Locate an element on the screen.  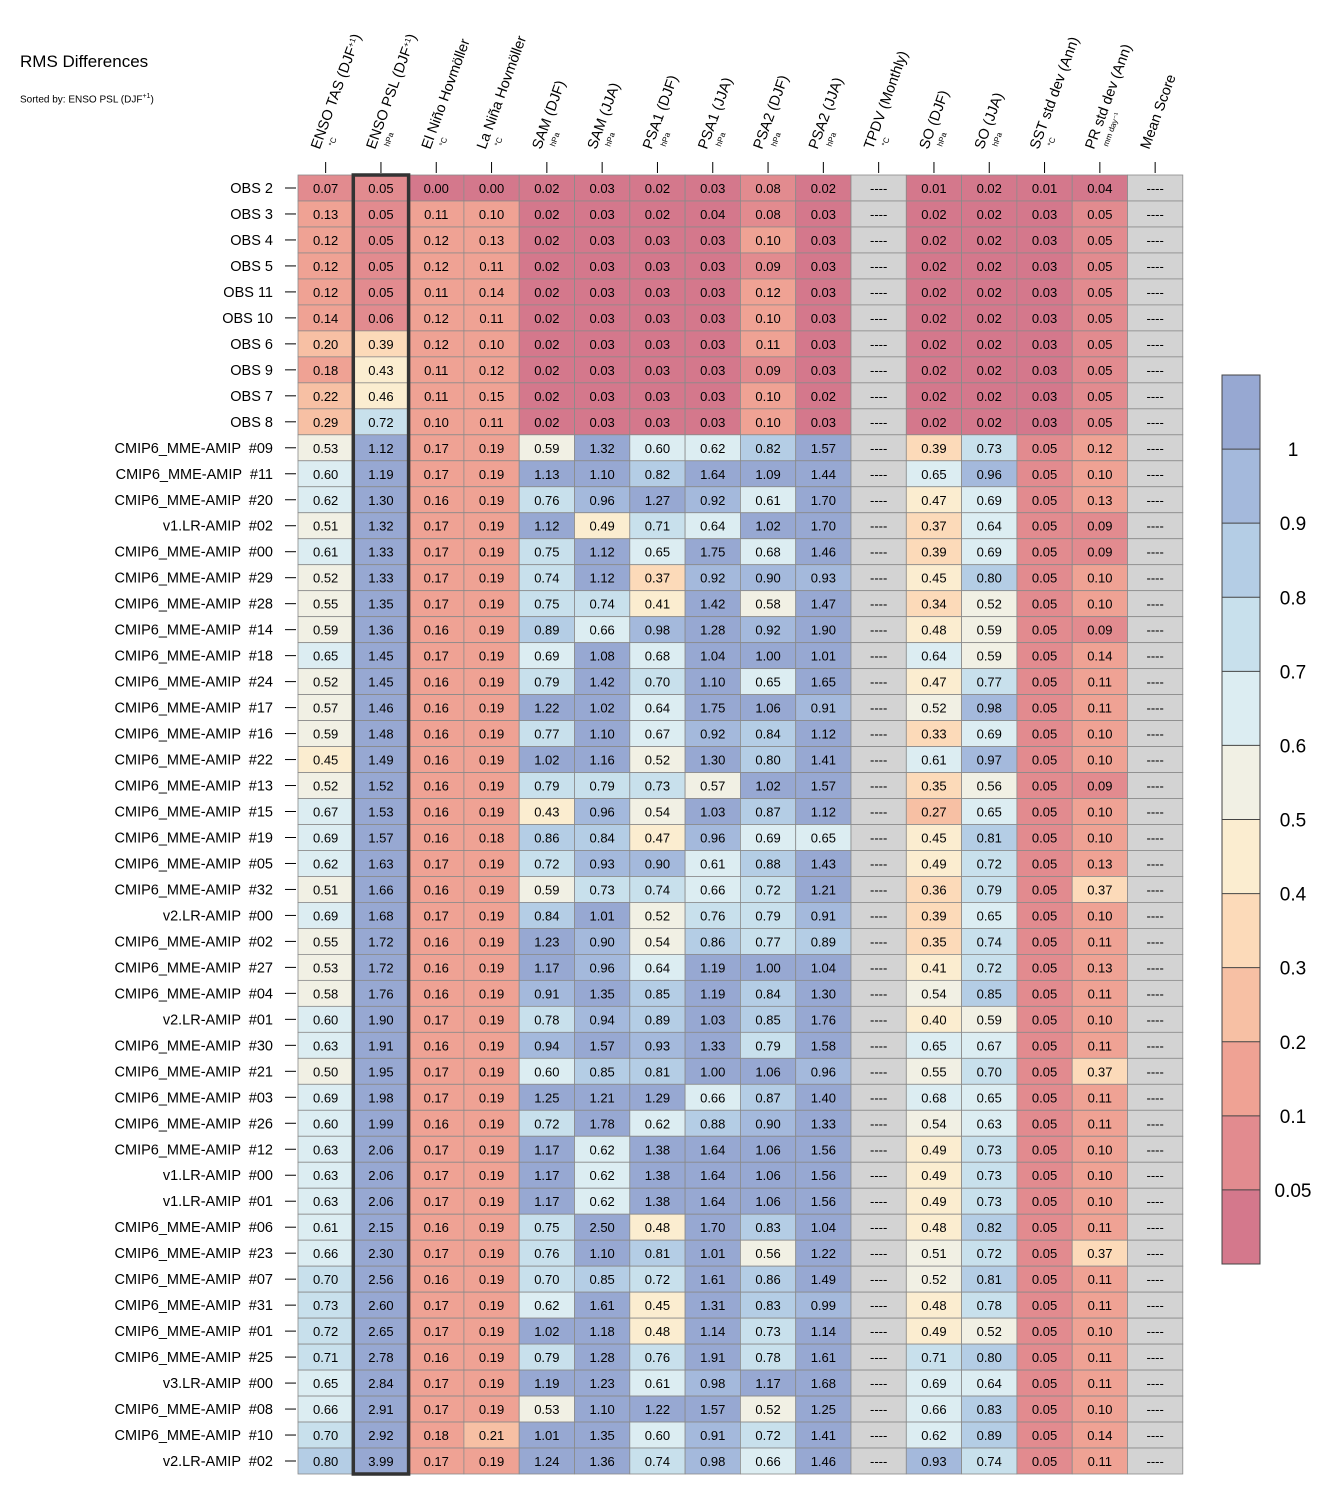
cell-value: 0.11 is located at coordinates (1100, 1461).